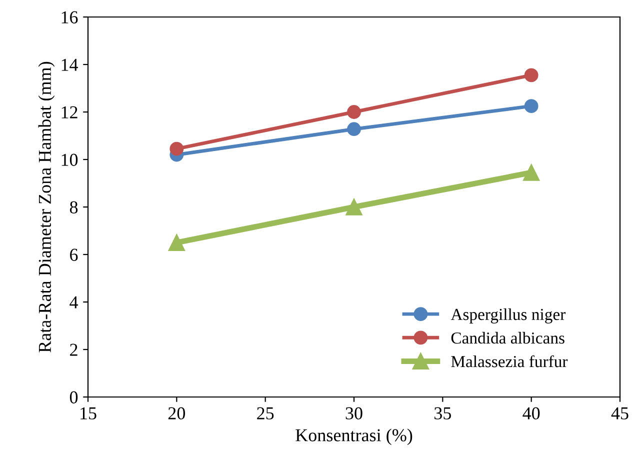 The image size is (636, 464). Describe the element at coordinates (70, 17) in the screenshot. I see `y-tick-label: 16` at that location.